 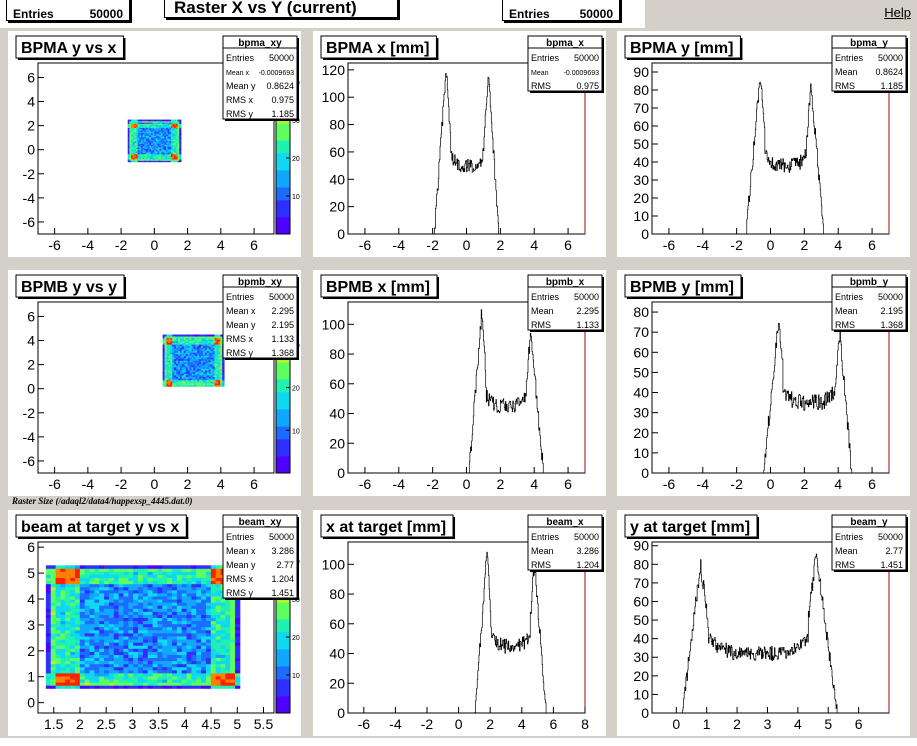 I want to click on help-menu: Help, so click(x=897, y=12).